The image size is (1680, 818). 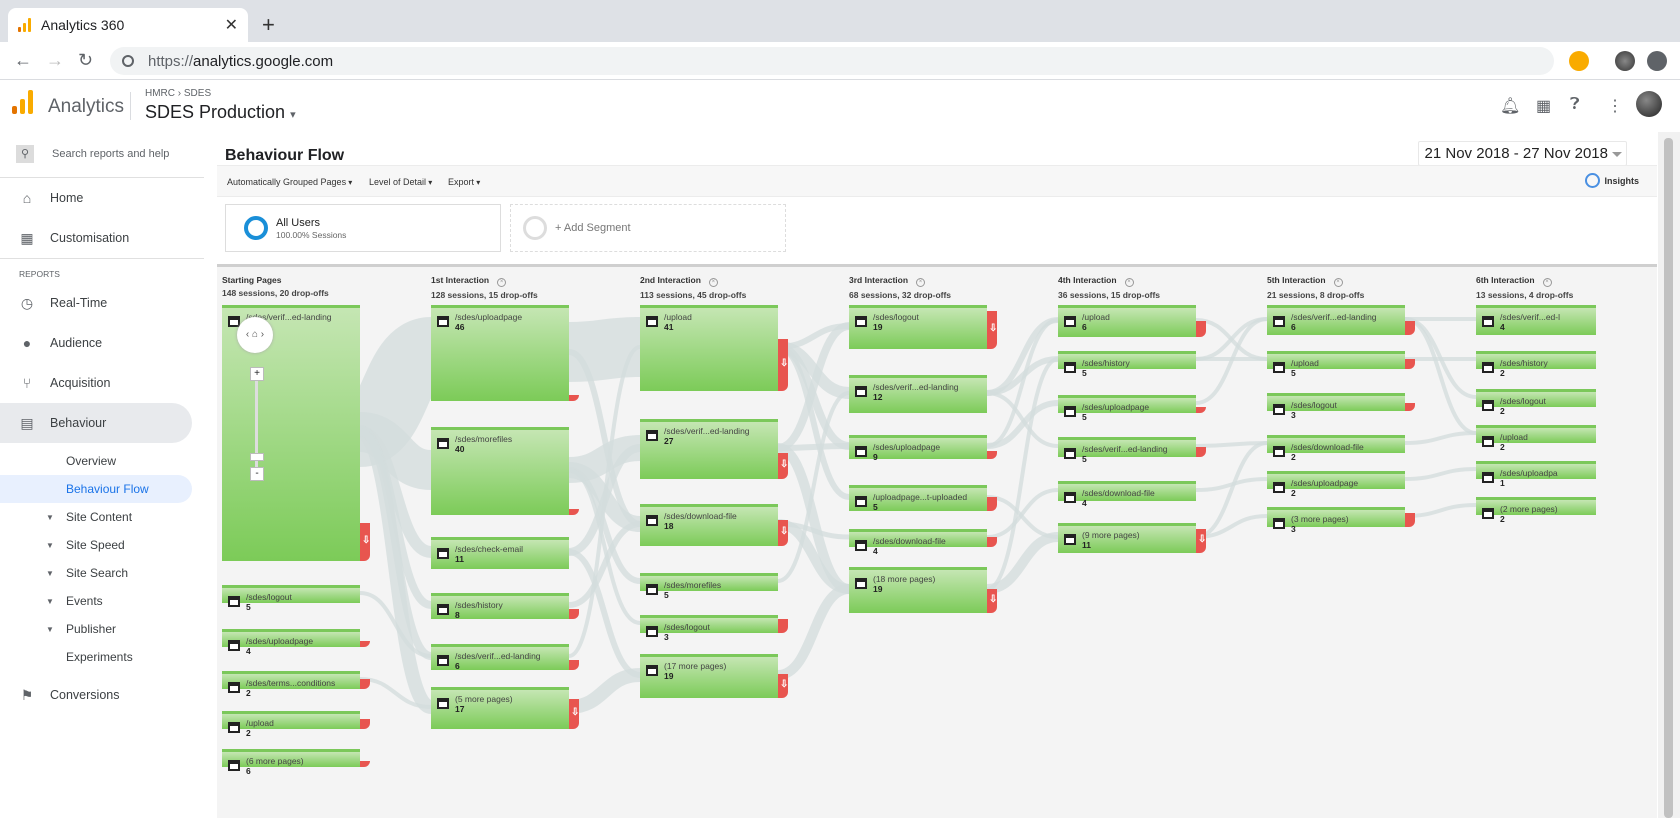 What do you see at coordinates (400, 182) in the screenshot?
I see `level-of-detail-dropdown: Level of Detail` at bounding box center [400, 182].